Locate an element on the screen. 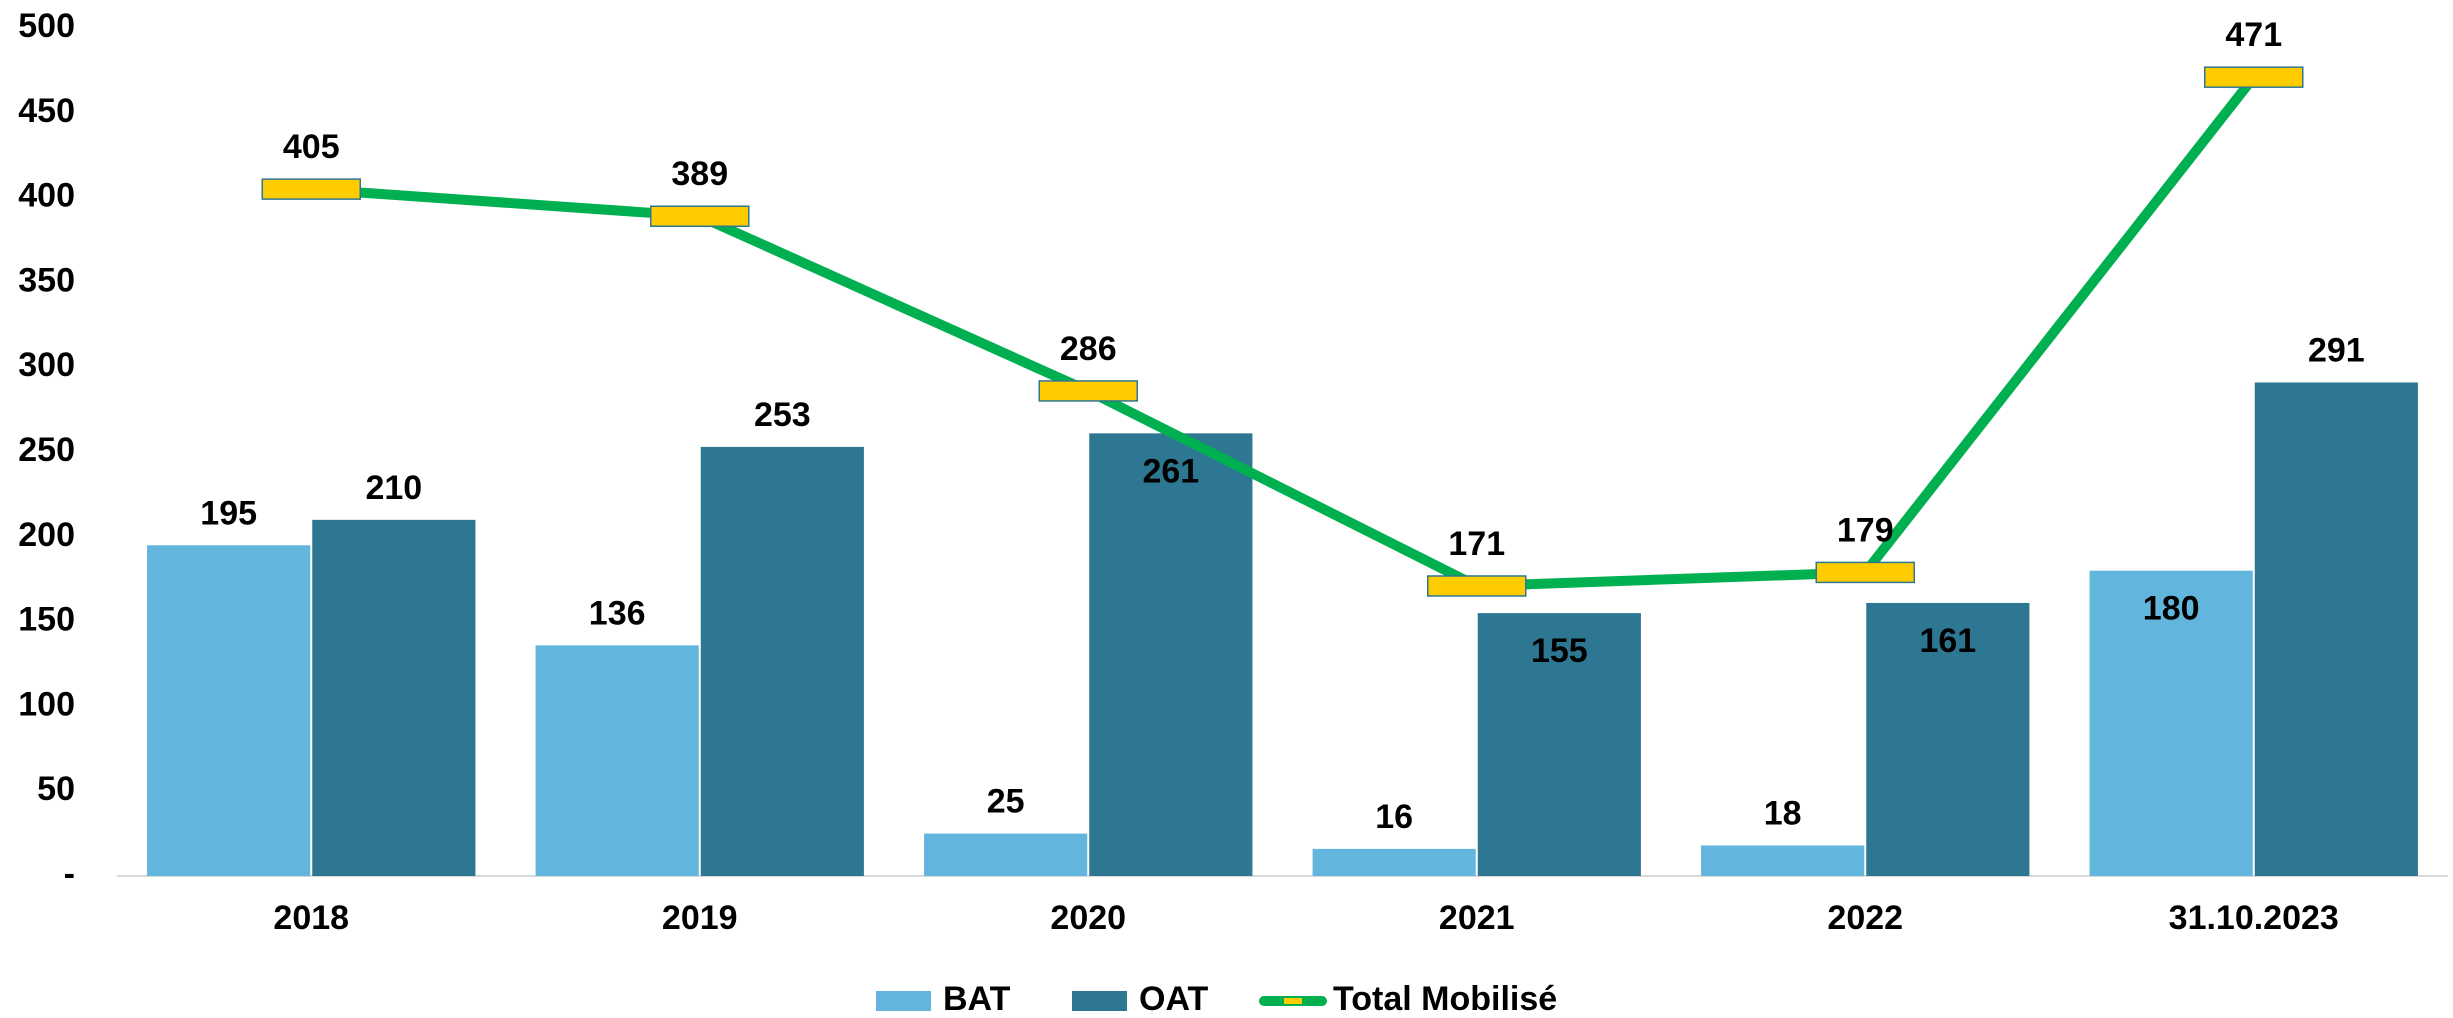 The height and width of the screenshot is (1018, 2453). y-tick-label: 50 is located at coordinates (56, 789).